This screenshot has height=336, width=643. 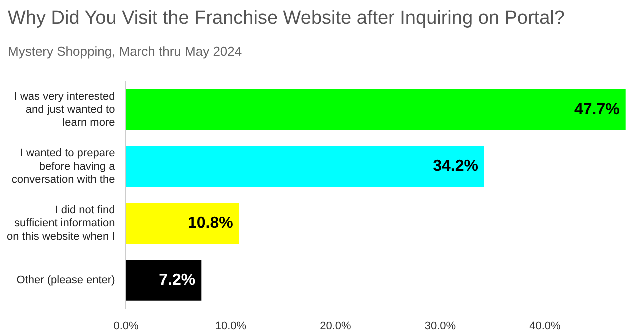 What do you see at coordinates (66, 280) in the screenshot?
I see `y-tick-label: Other (please enter)` at bounding box center [66, 280].